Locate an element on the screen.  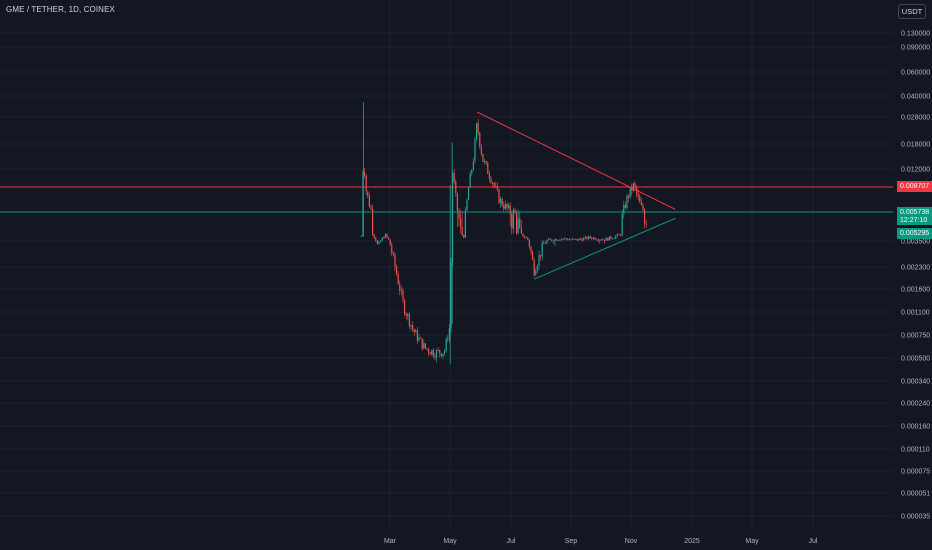
time-axis: Mar May Jul Sep Nov 2025 May Jul is located at coordinates (601, 541).